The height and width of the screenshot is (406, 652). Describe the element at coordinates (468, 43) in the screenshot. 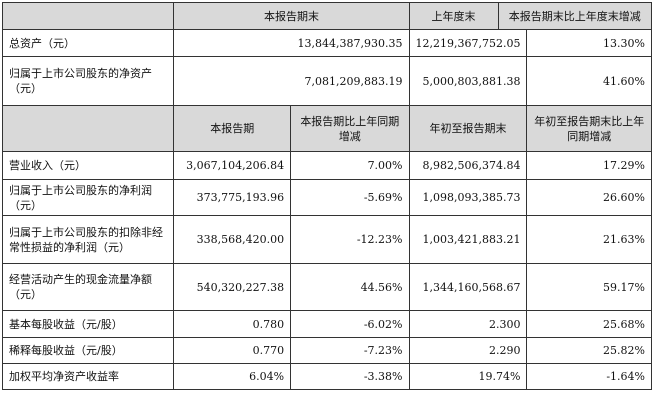

I see `cell-value: 12,219,367,752.05` at that location.